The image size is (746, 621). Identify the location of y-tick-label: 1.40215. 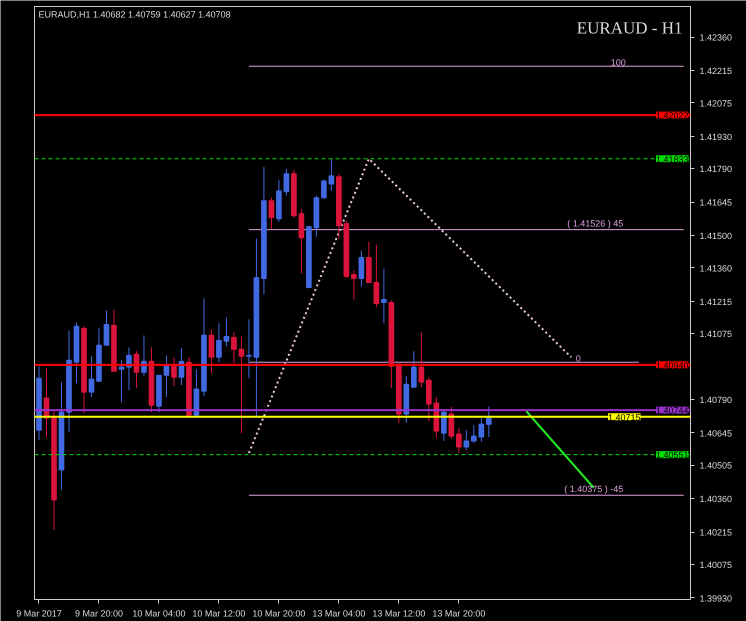
(716, 533).